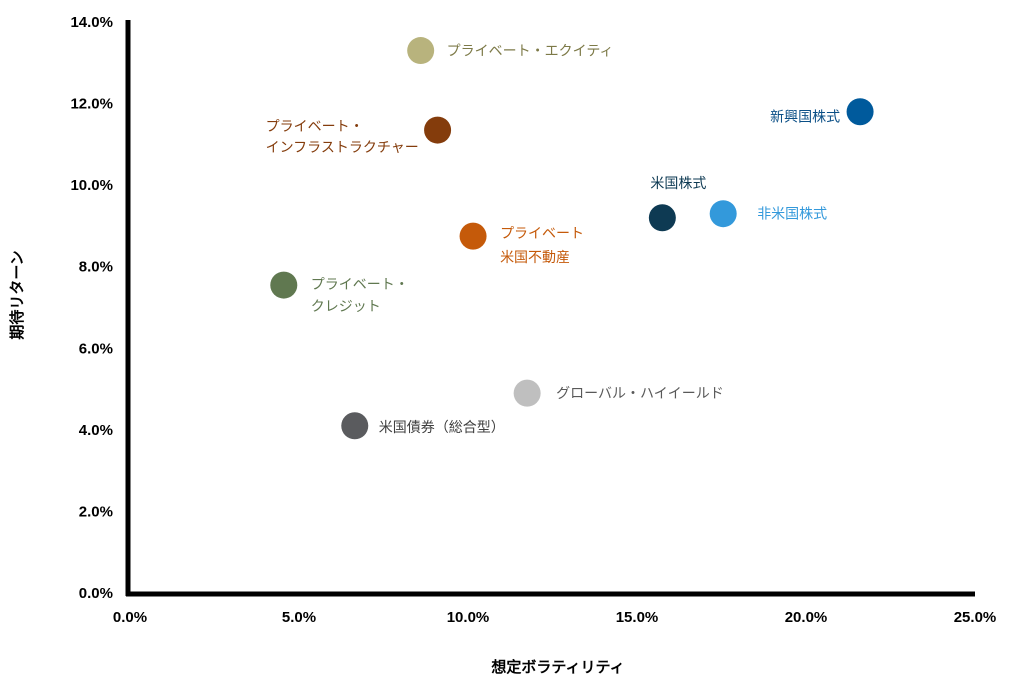  Describe the element at coordinates (975, 617) in the screenshot. I see `x-tick-label: 25.0%` at that location.